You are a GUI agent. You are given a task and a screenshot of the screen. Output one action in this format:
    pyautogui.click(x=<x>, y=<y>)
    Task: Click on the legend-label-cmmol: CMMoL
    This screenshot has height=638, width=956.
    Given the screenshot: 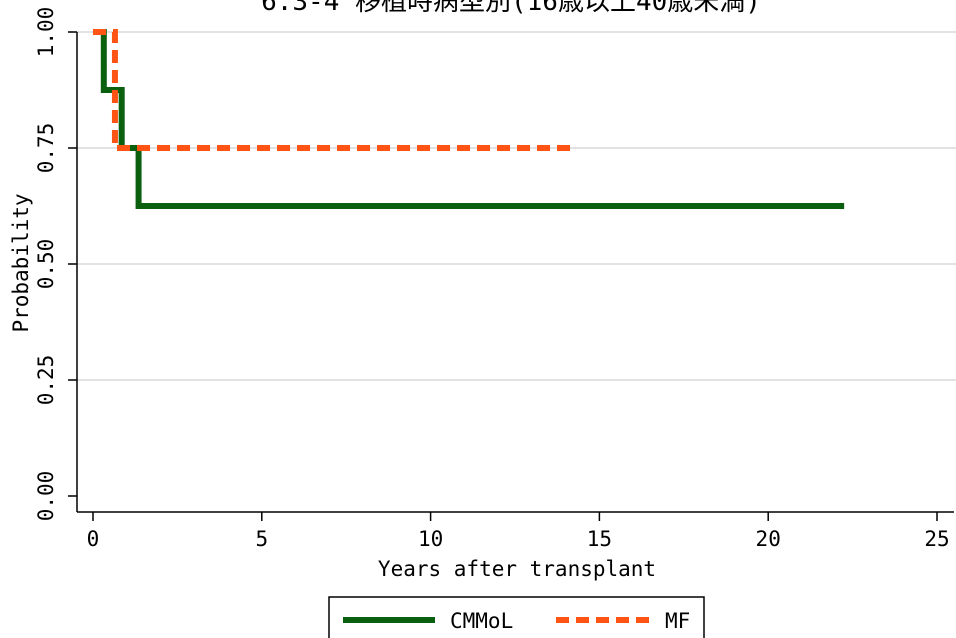 What is the action you would take?
    pyautogui.click(x=481, y=621)
    